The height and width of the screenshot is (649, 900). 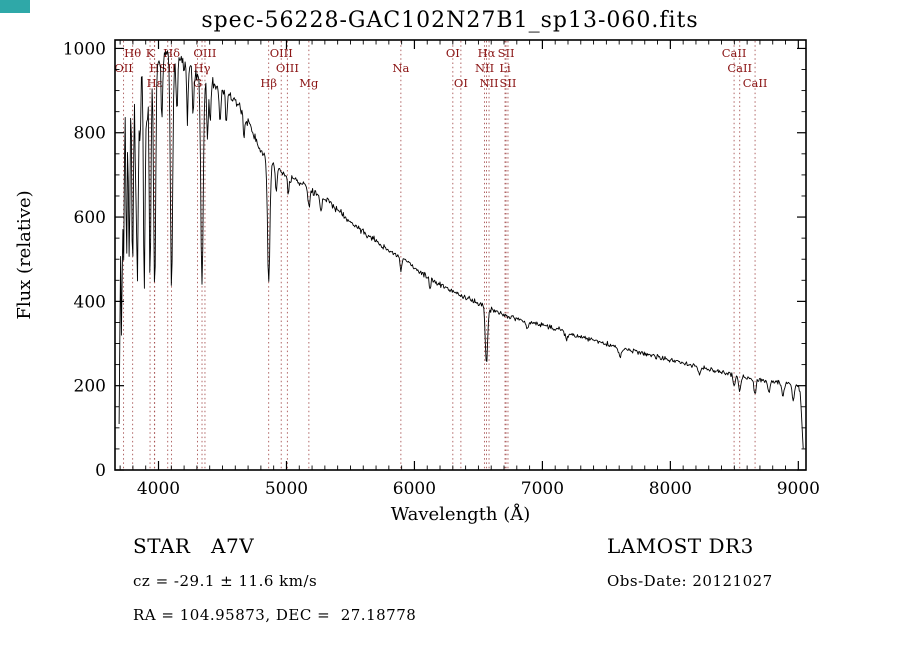 I want to click on y-tick-label: 200, so click(x=90, y=387).